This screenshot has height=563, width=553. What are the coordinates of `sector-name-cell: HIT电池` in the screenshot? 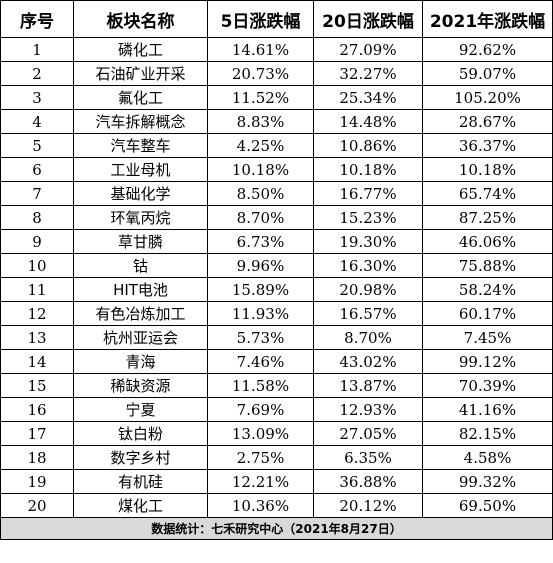 It's located at (140, 289).